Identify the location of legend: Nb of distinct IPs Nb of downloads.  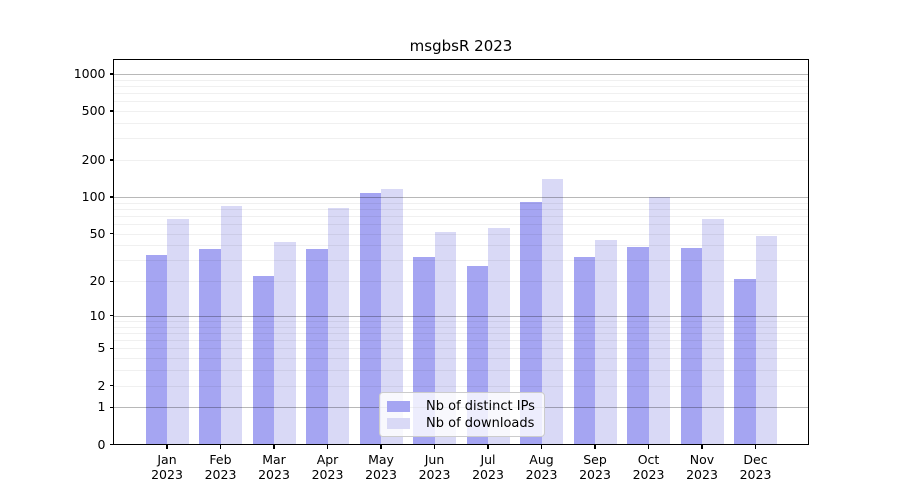
(462, 414).